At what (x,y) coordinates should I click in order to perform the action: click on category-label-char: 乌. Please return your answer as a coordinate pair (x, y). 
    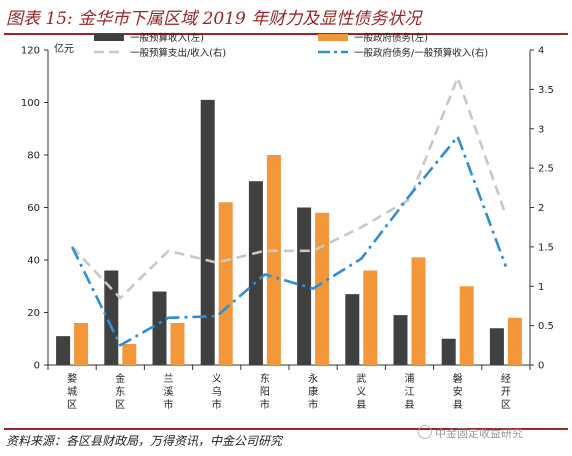
    Looking at the image, I should click on (217, 391).